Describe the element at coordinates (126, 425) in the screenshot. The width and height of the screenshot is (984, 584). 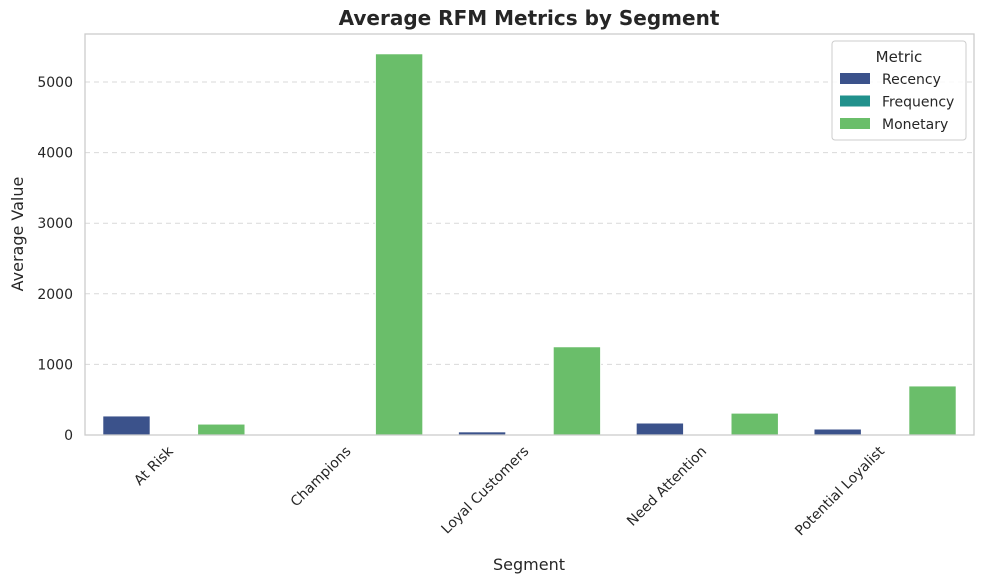
I see `bar-recency-at-risk` at that location.